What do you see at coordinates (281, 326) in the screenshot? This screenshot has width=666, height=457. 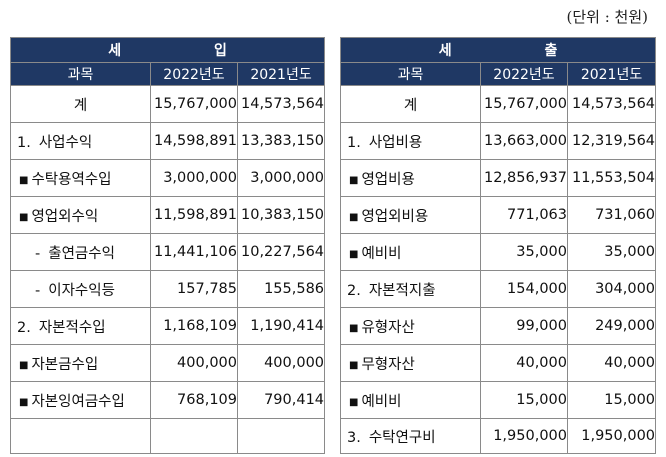 I see `value-y2021: 1,190,414` at bounding box center [281, 326].